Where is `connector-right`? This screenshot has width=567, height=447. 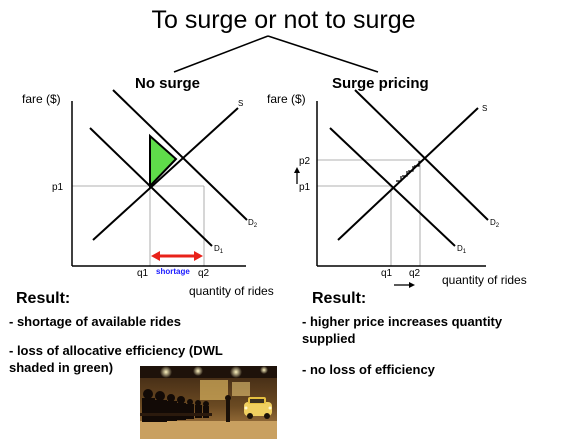 connector-right is located at coordinates (323, 54).